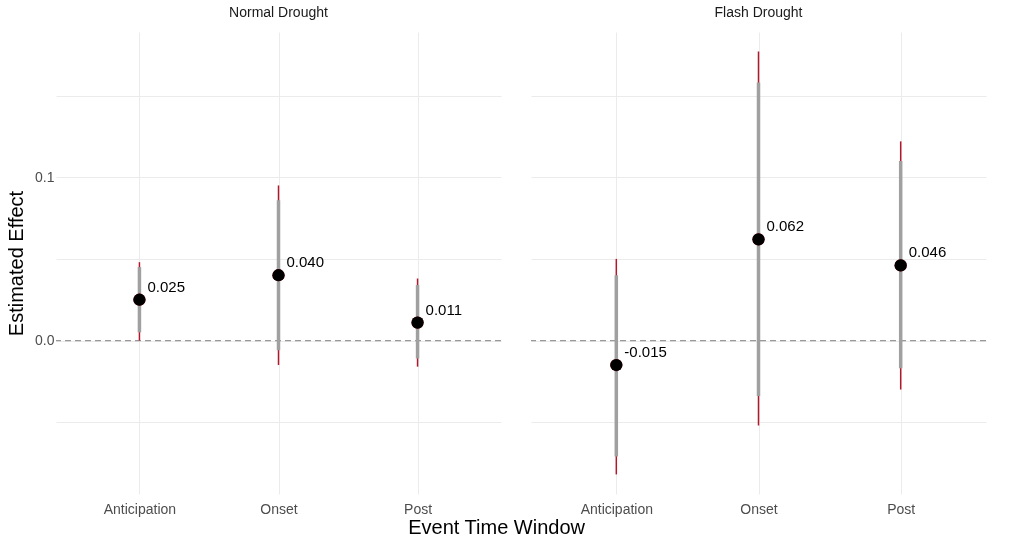  What do you see at coordinates (645, 352) in the screenshot?
I see `data-label: -0.015` at bounding box center [645, 352].